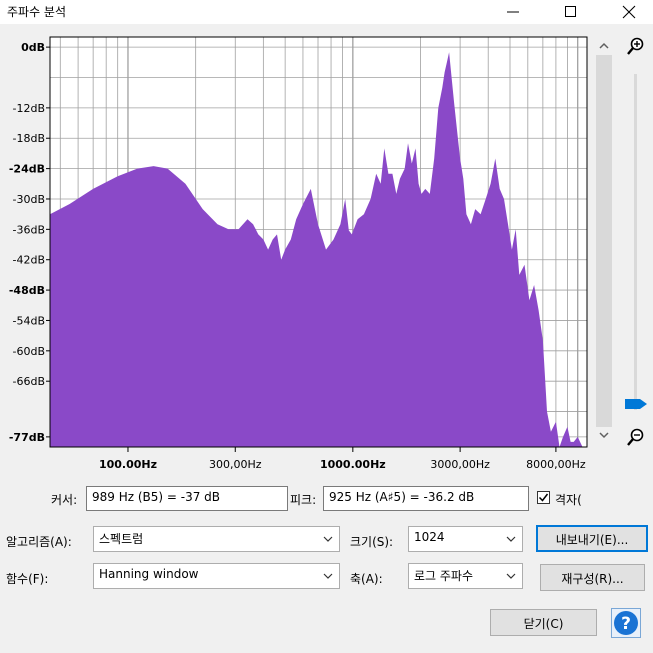 Image resolution: width=653 pixels, height=653 pixels. Describe the element at coordinates (216, 539) in the screenshot. I see `algorithm-select: 스펙트럼` at that location.